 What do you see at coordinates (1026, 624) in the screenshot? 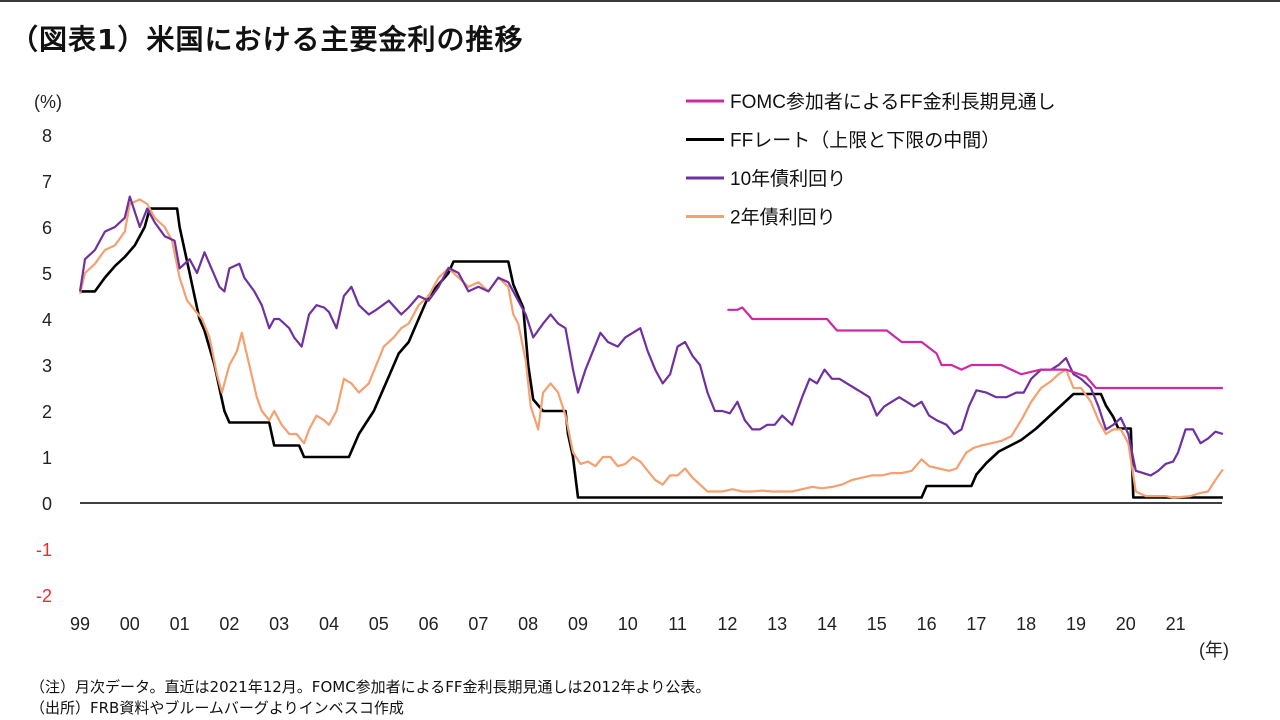
I see `x-tick-label: 18` at bounding box center [1026, 624].